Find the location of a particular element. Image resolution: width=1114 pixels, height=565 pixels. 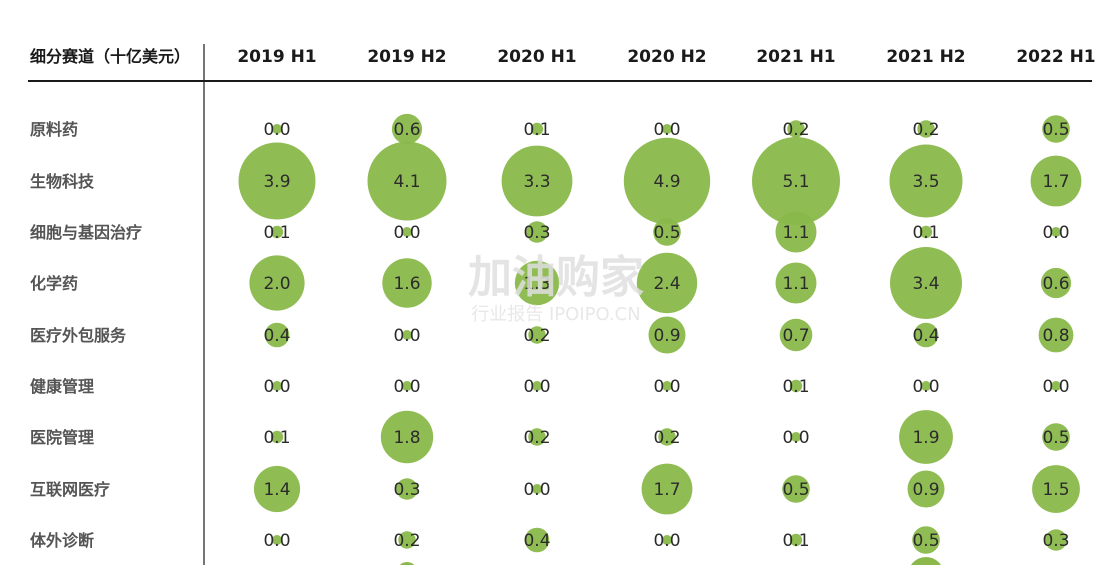

data-label: 1.6 is located at coordinates (406, 284).